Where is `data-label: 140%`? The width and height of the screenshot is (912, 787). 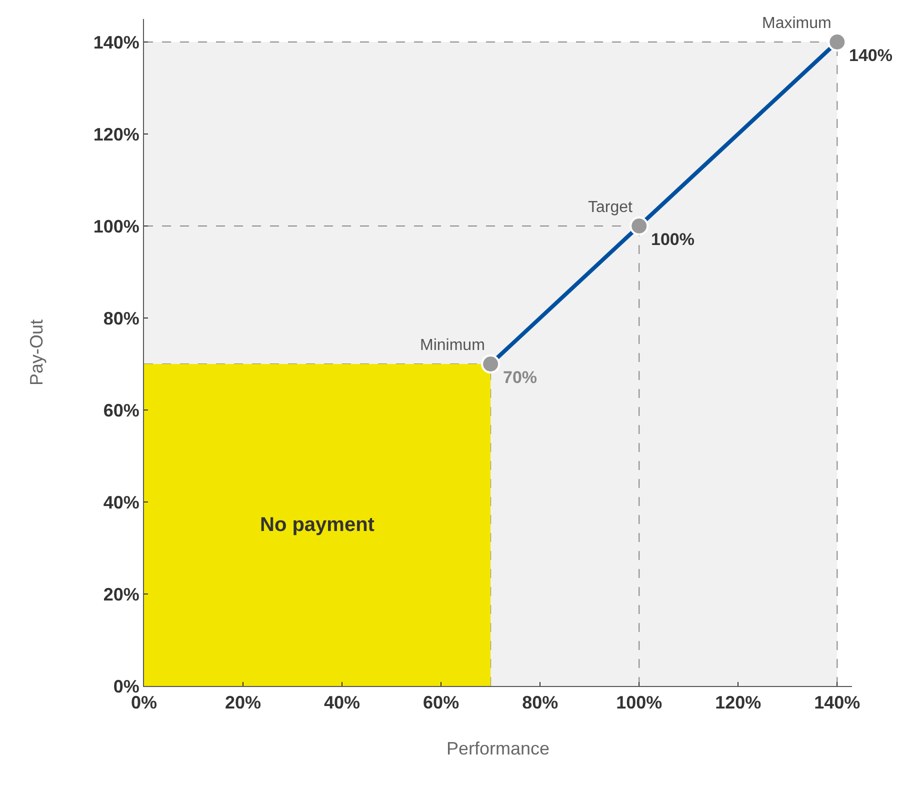
data-label: 140% is located at coordinates (870, 55).